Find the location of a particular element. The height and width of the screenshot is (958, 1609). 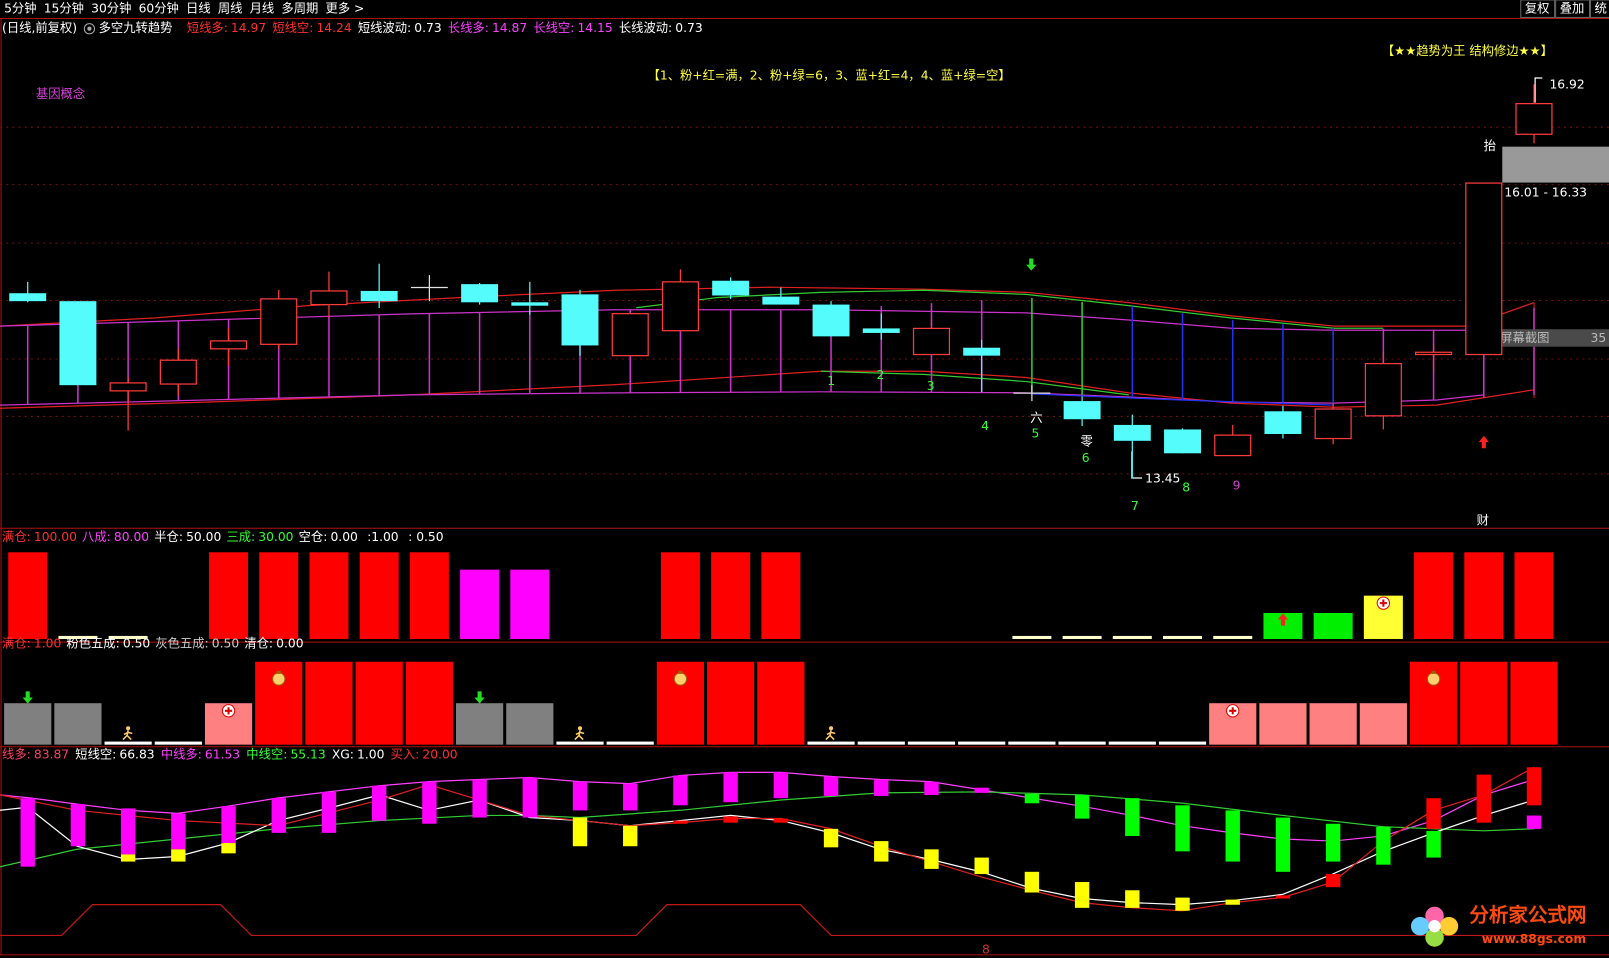

toolbar-button-label: 统 is located at coordinates (1601, 9).